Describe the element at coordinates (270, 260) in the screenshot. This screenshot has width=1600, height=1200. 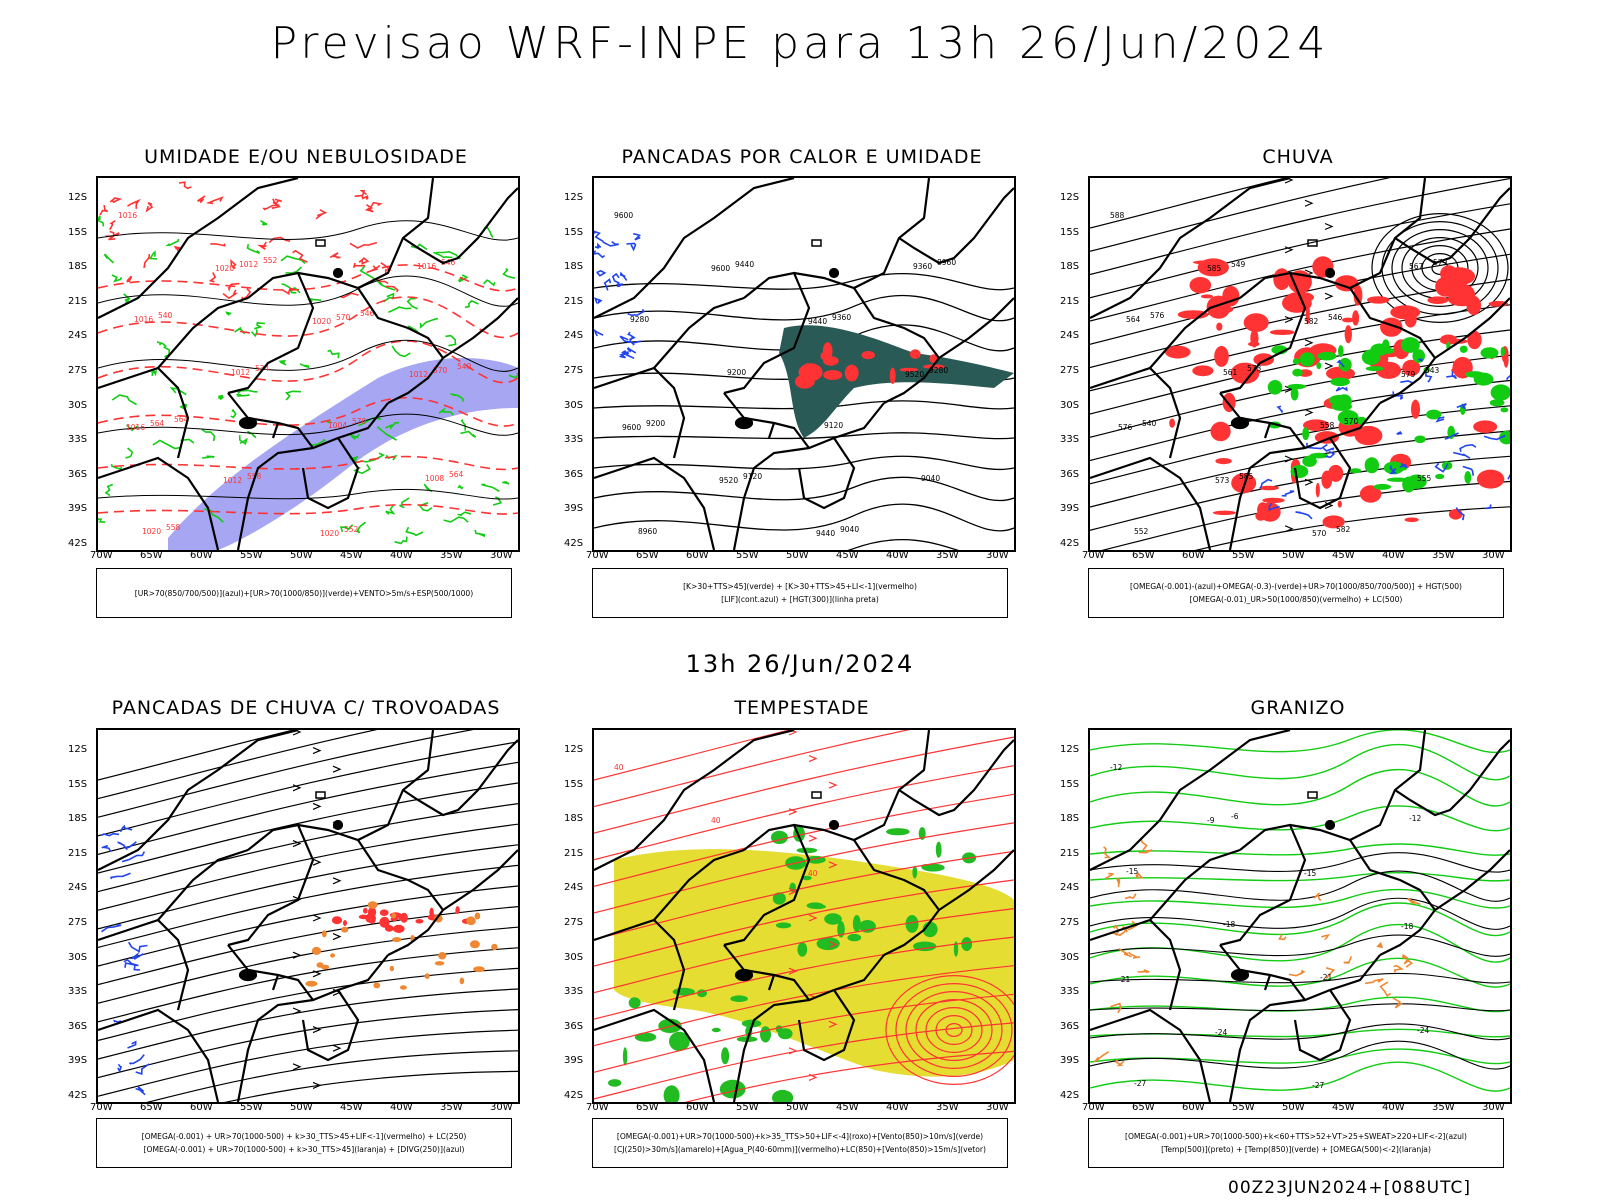
I see `contour-label: 552` at that location.